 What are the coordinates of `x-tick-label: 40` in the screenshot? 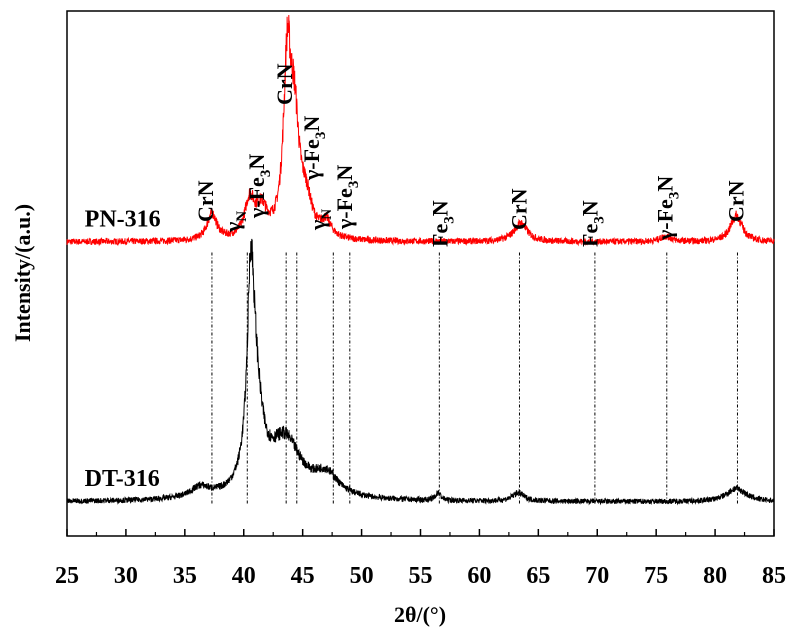 It's located at (244, 576).